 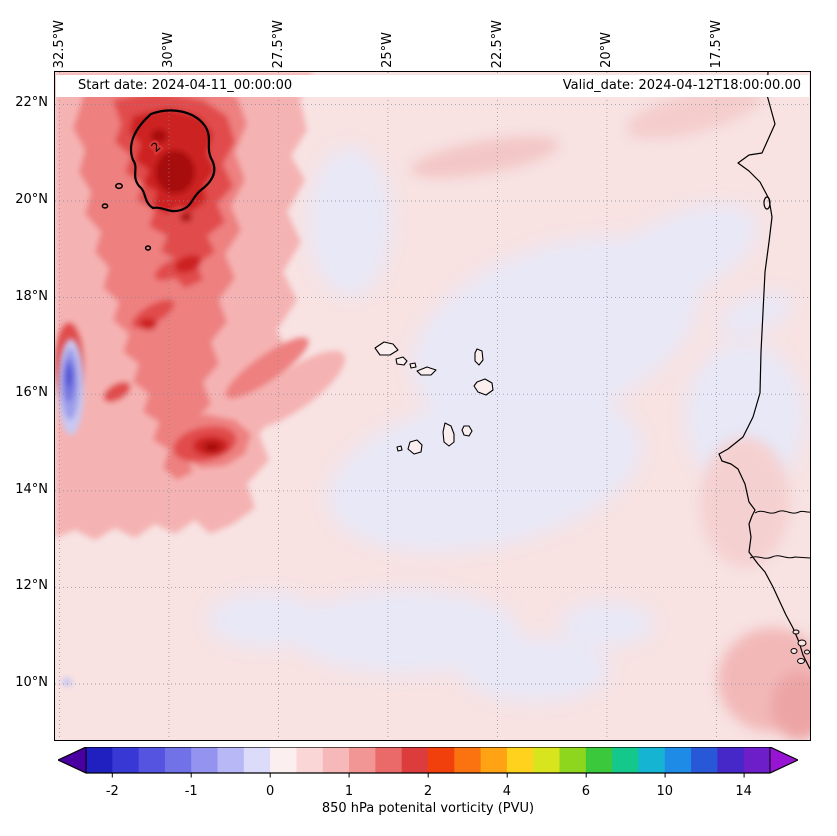 What do you see at coordinates (681, 85) in the screenshot?
I see `valid-date-label: Valid_date: 2024-04-12T18:00:00.00` at bounding box center [681, 85].